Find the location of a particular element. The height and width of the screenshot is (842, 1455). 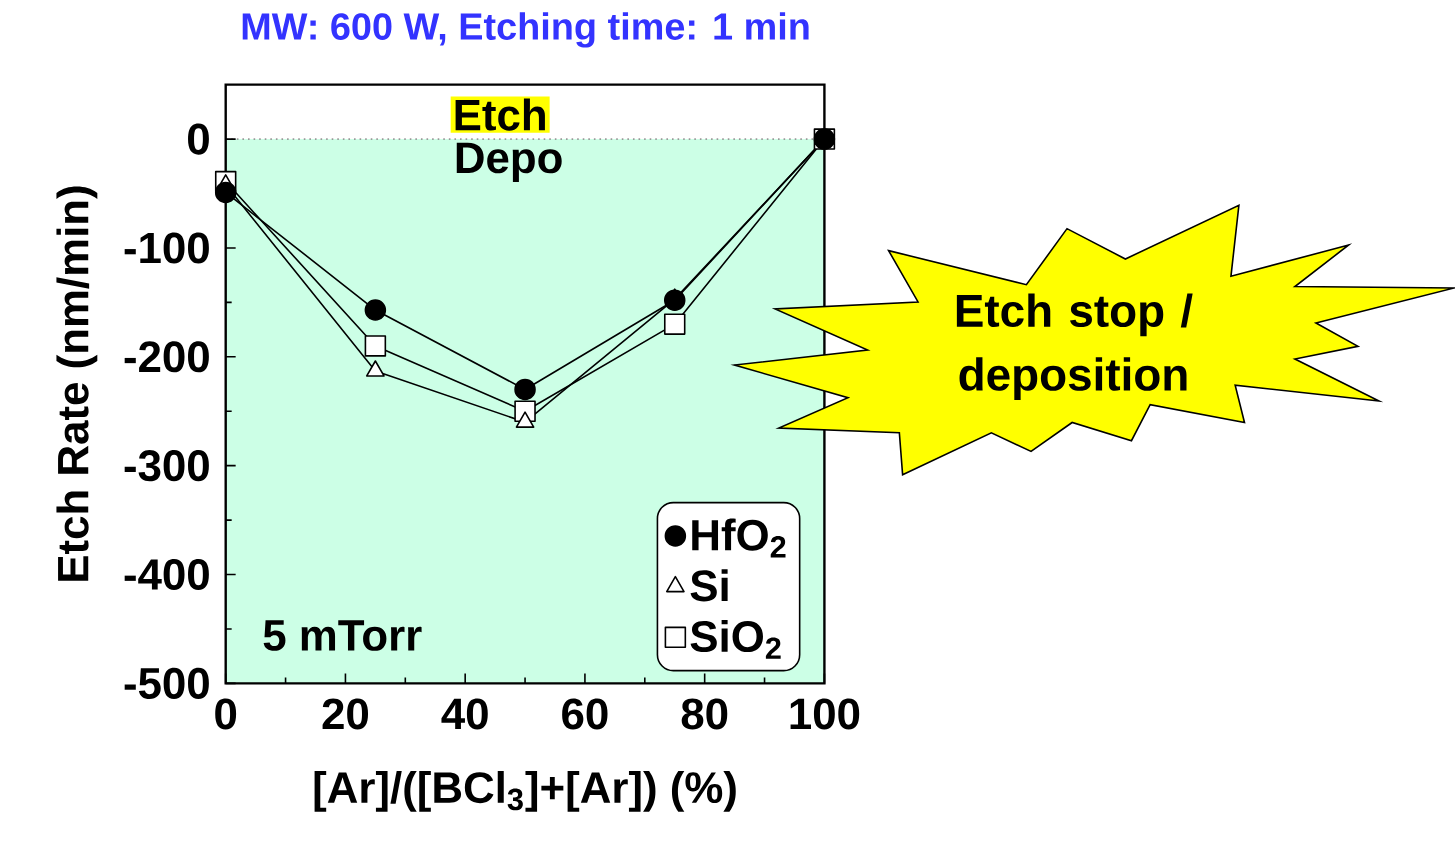

x-axis-title: [Ar]/([BCl$_{3}$]+[Ar]) (%) is located at coordinates (525, 791).